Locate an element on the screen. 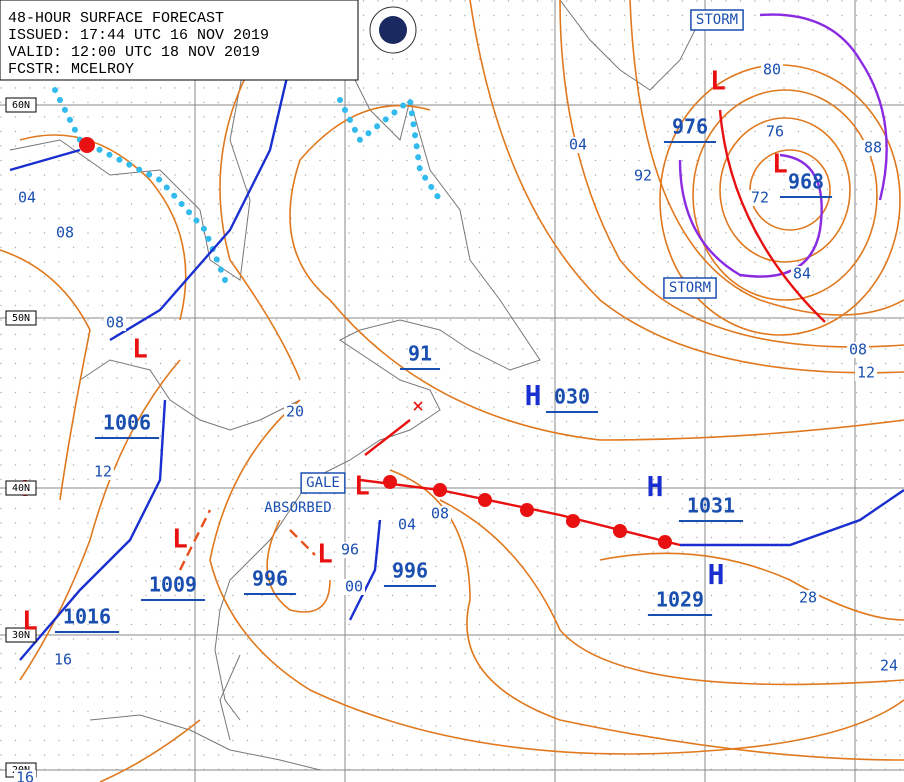 Image resolution: width=904 pixels, height=782 pixels. pressure-label: 1016 is located at coordinates (87, 617).